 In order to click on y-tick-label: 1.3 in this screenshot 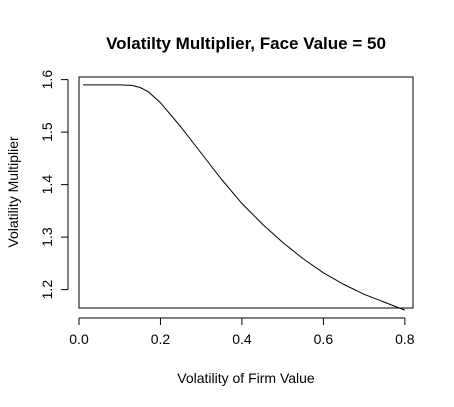, I will do `click(47, 237)`.